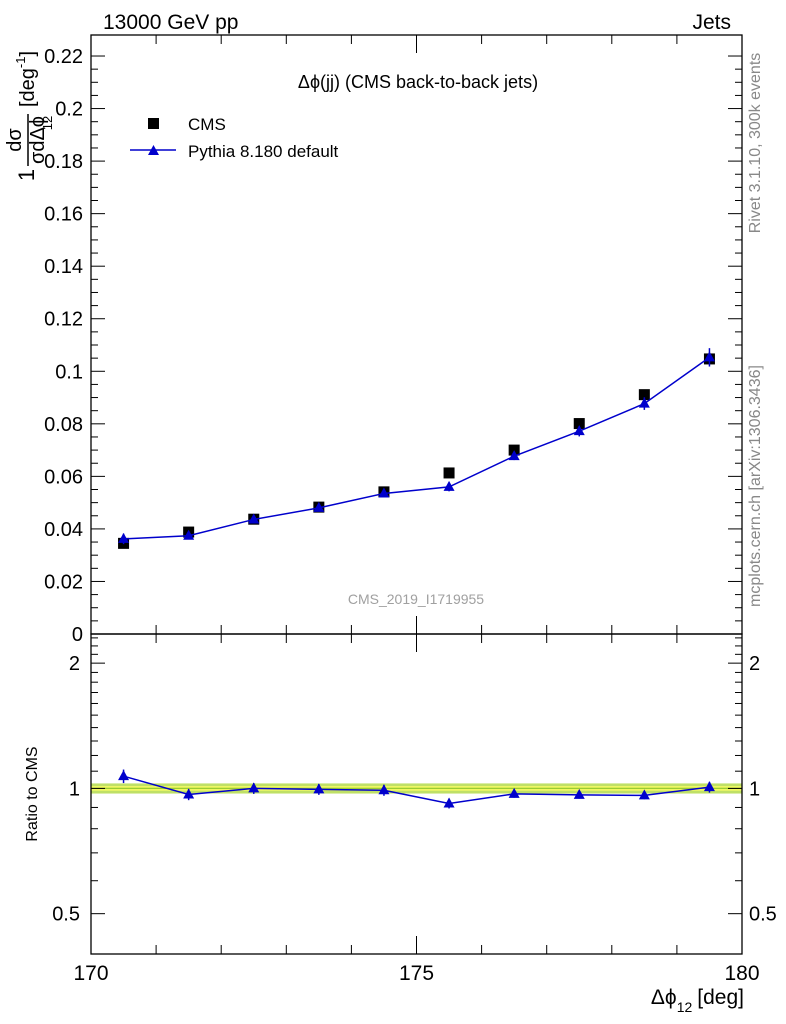  What do you see at coordinates (63, 320) in the screenshot?
I see `main-ytick-label: 0.12` at bounding box center [63, 320].